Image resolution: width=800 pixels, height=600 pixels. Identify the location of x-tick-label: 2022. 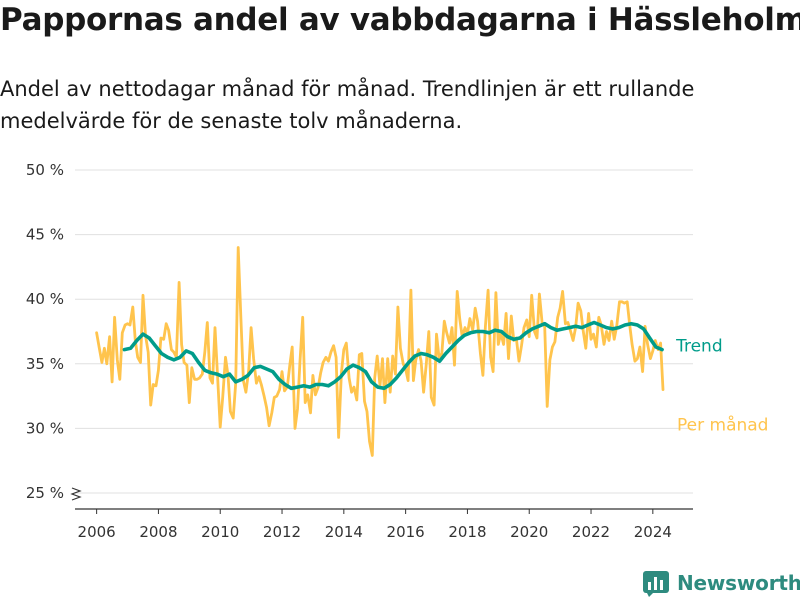
(591, 532).